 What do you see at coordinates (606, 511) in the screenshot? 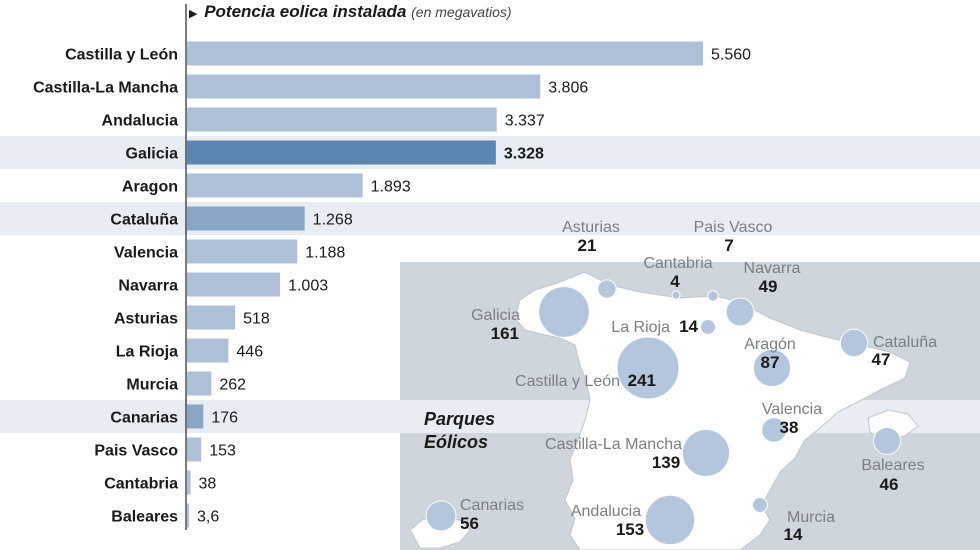
I see `map-region-label: Andalucia` at bounding box center [606, 511].